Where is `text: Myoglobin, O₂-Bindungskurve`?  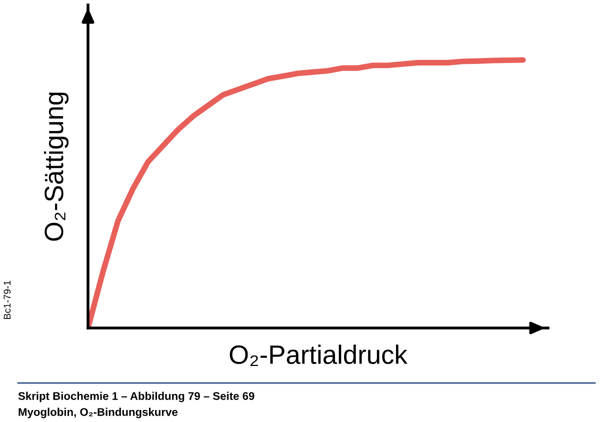 text: Myoglobin, O₂-Bindungskurve is located at coordinates (98, 413).